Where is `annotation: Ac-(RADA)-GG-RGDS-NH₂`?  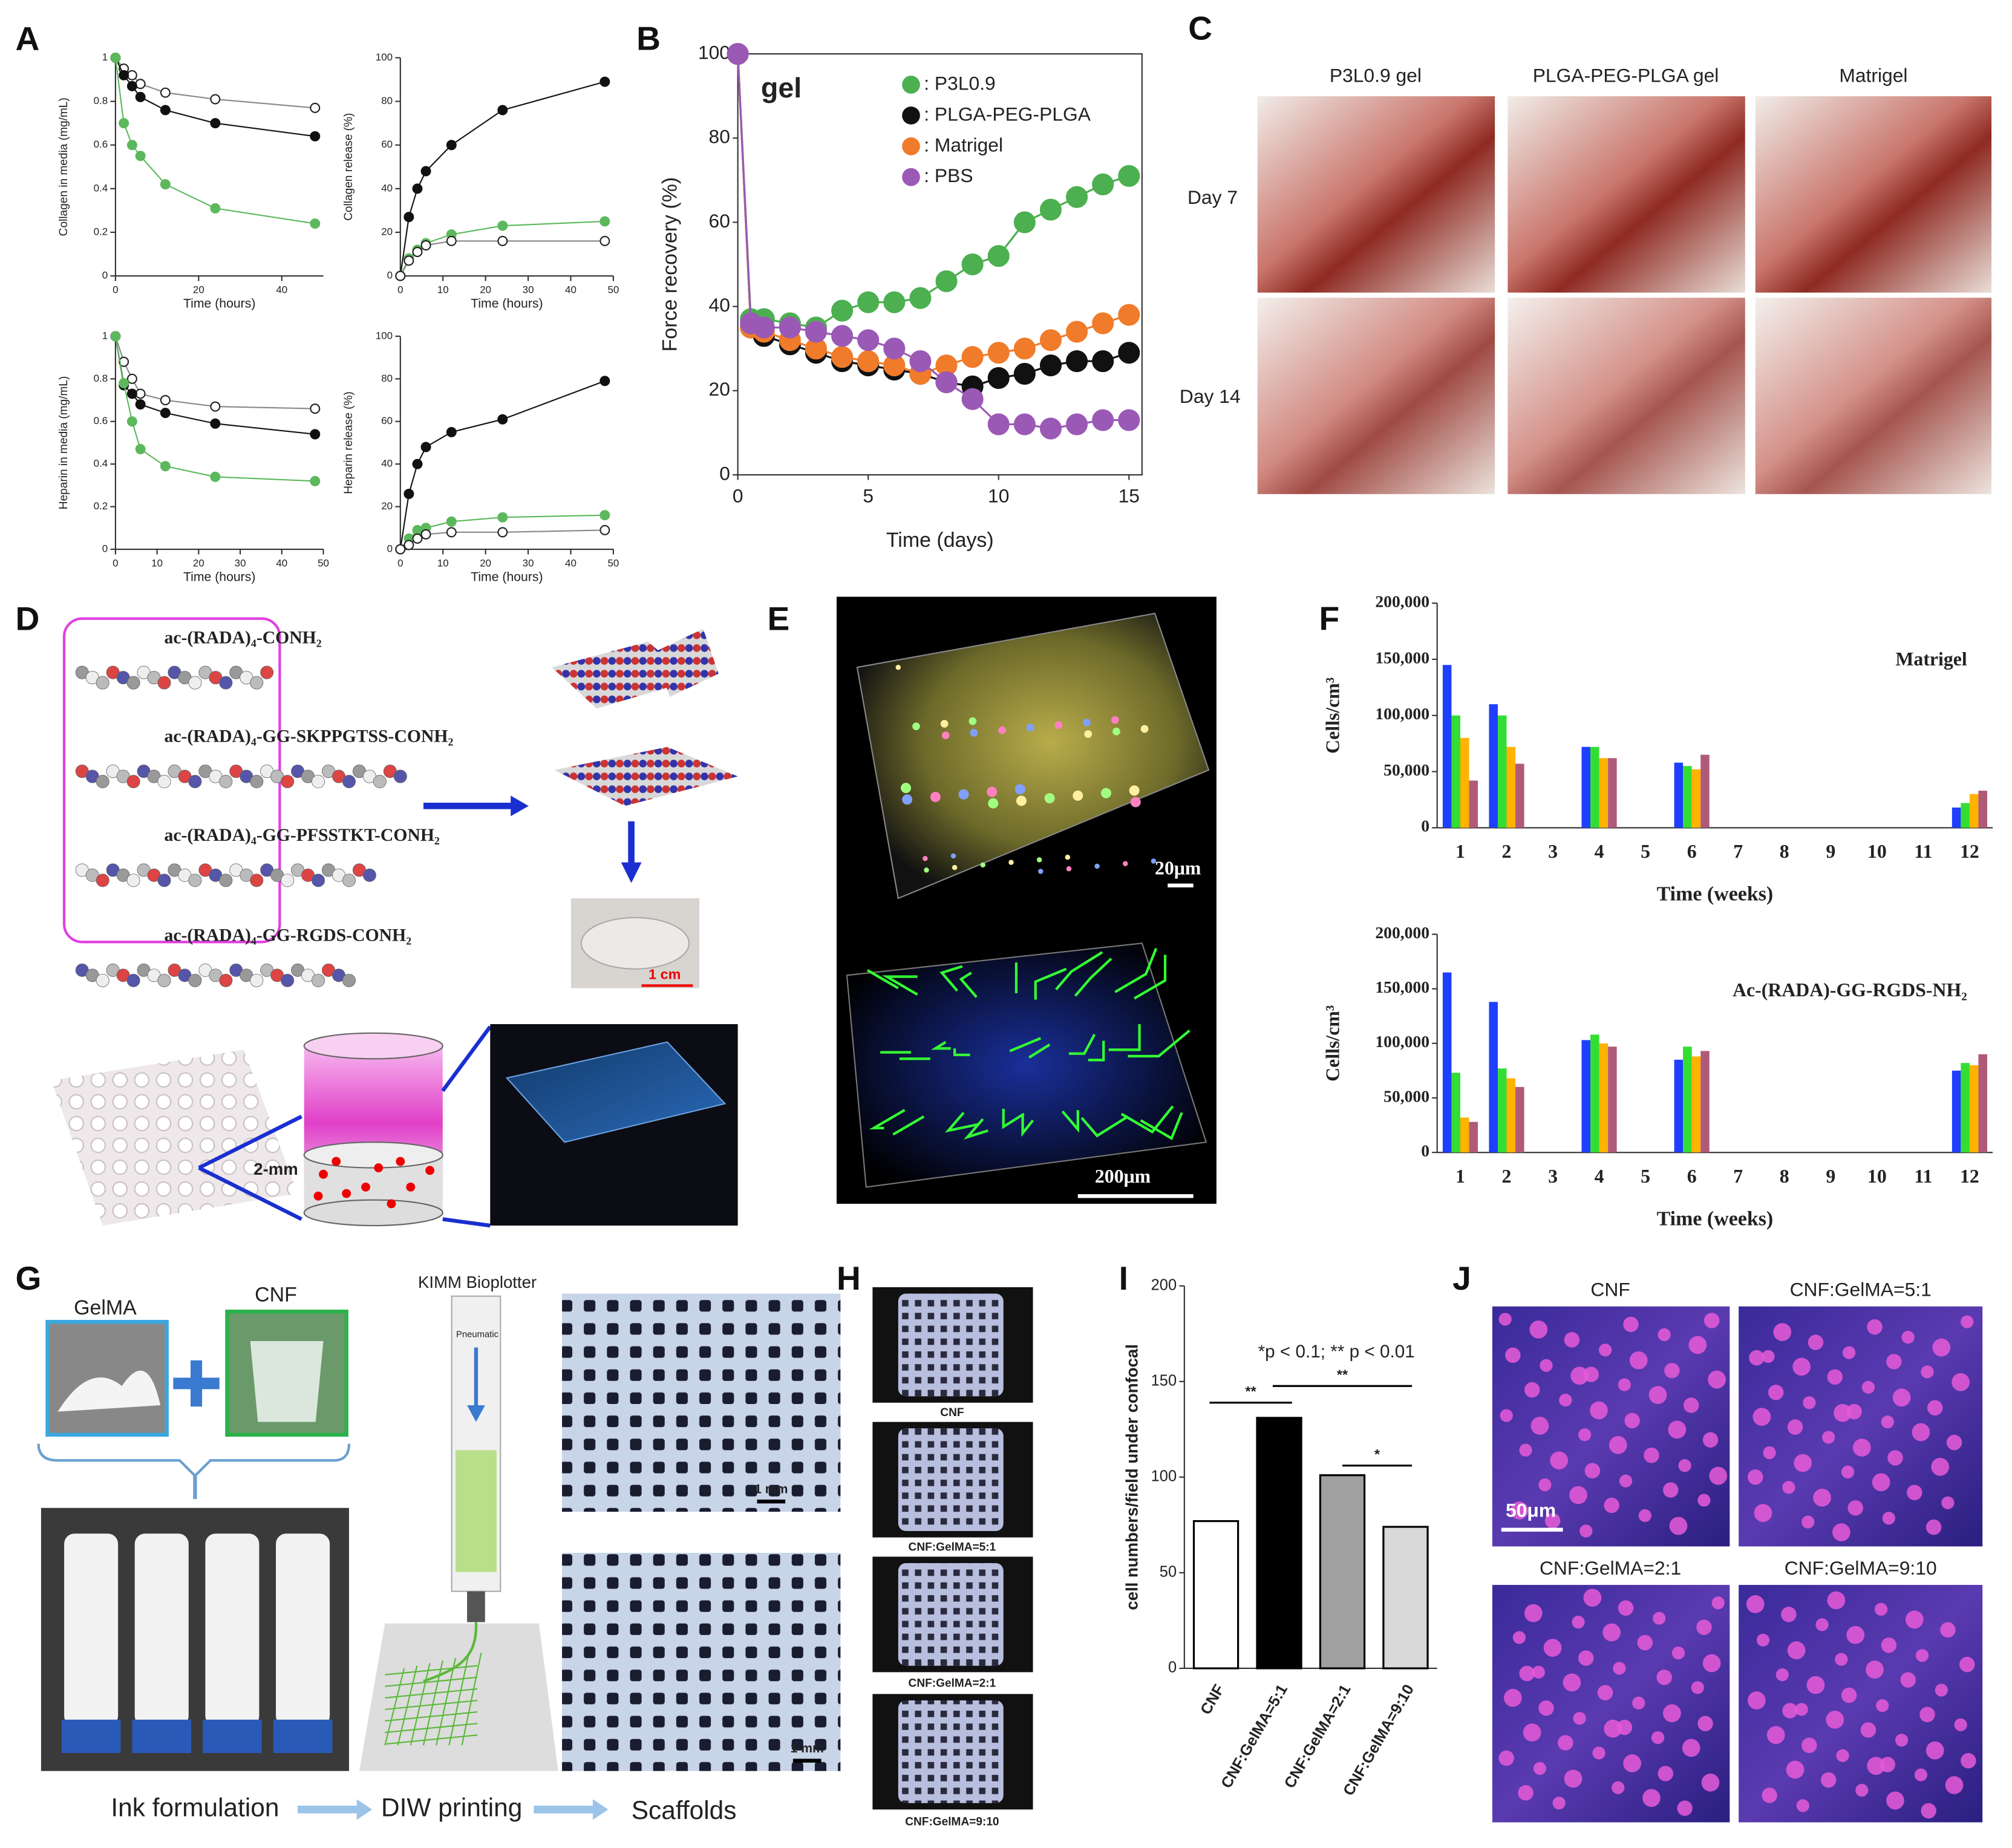 annotation: Ac-(RADA)-GG-RGDS-NH₂ is located at coordinates (1850, 990).